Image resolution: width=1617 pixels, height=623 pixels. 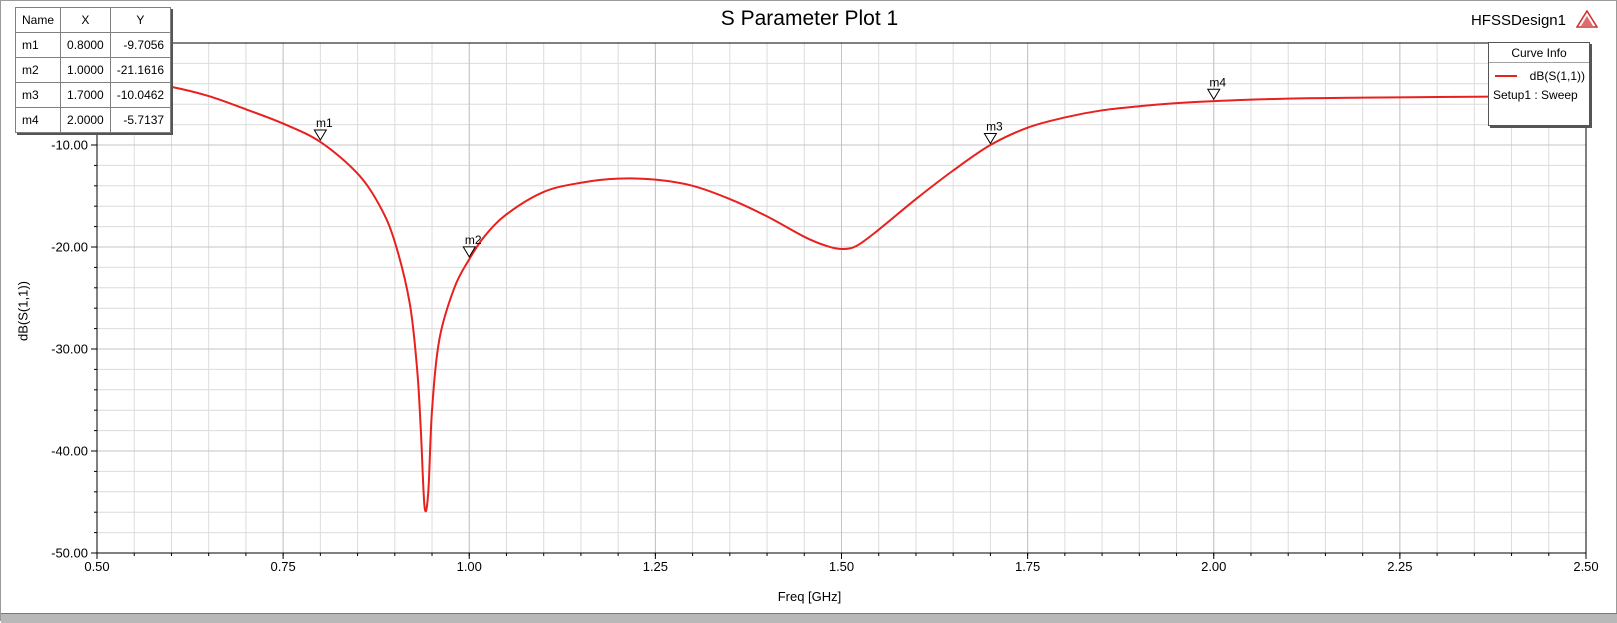 I want to click on x-tick-label: 1.50, so click(x=841, y=566).